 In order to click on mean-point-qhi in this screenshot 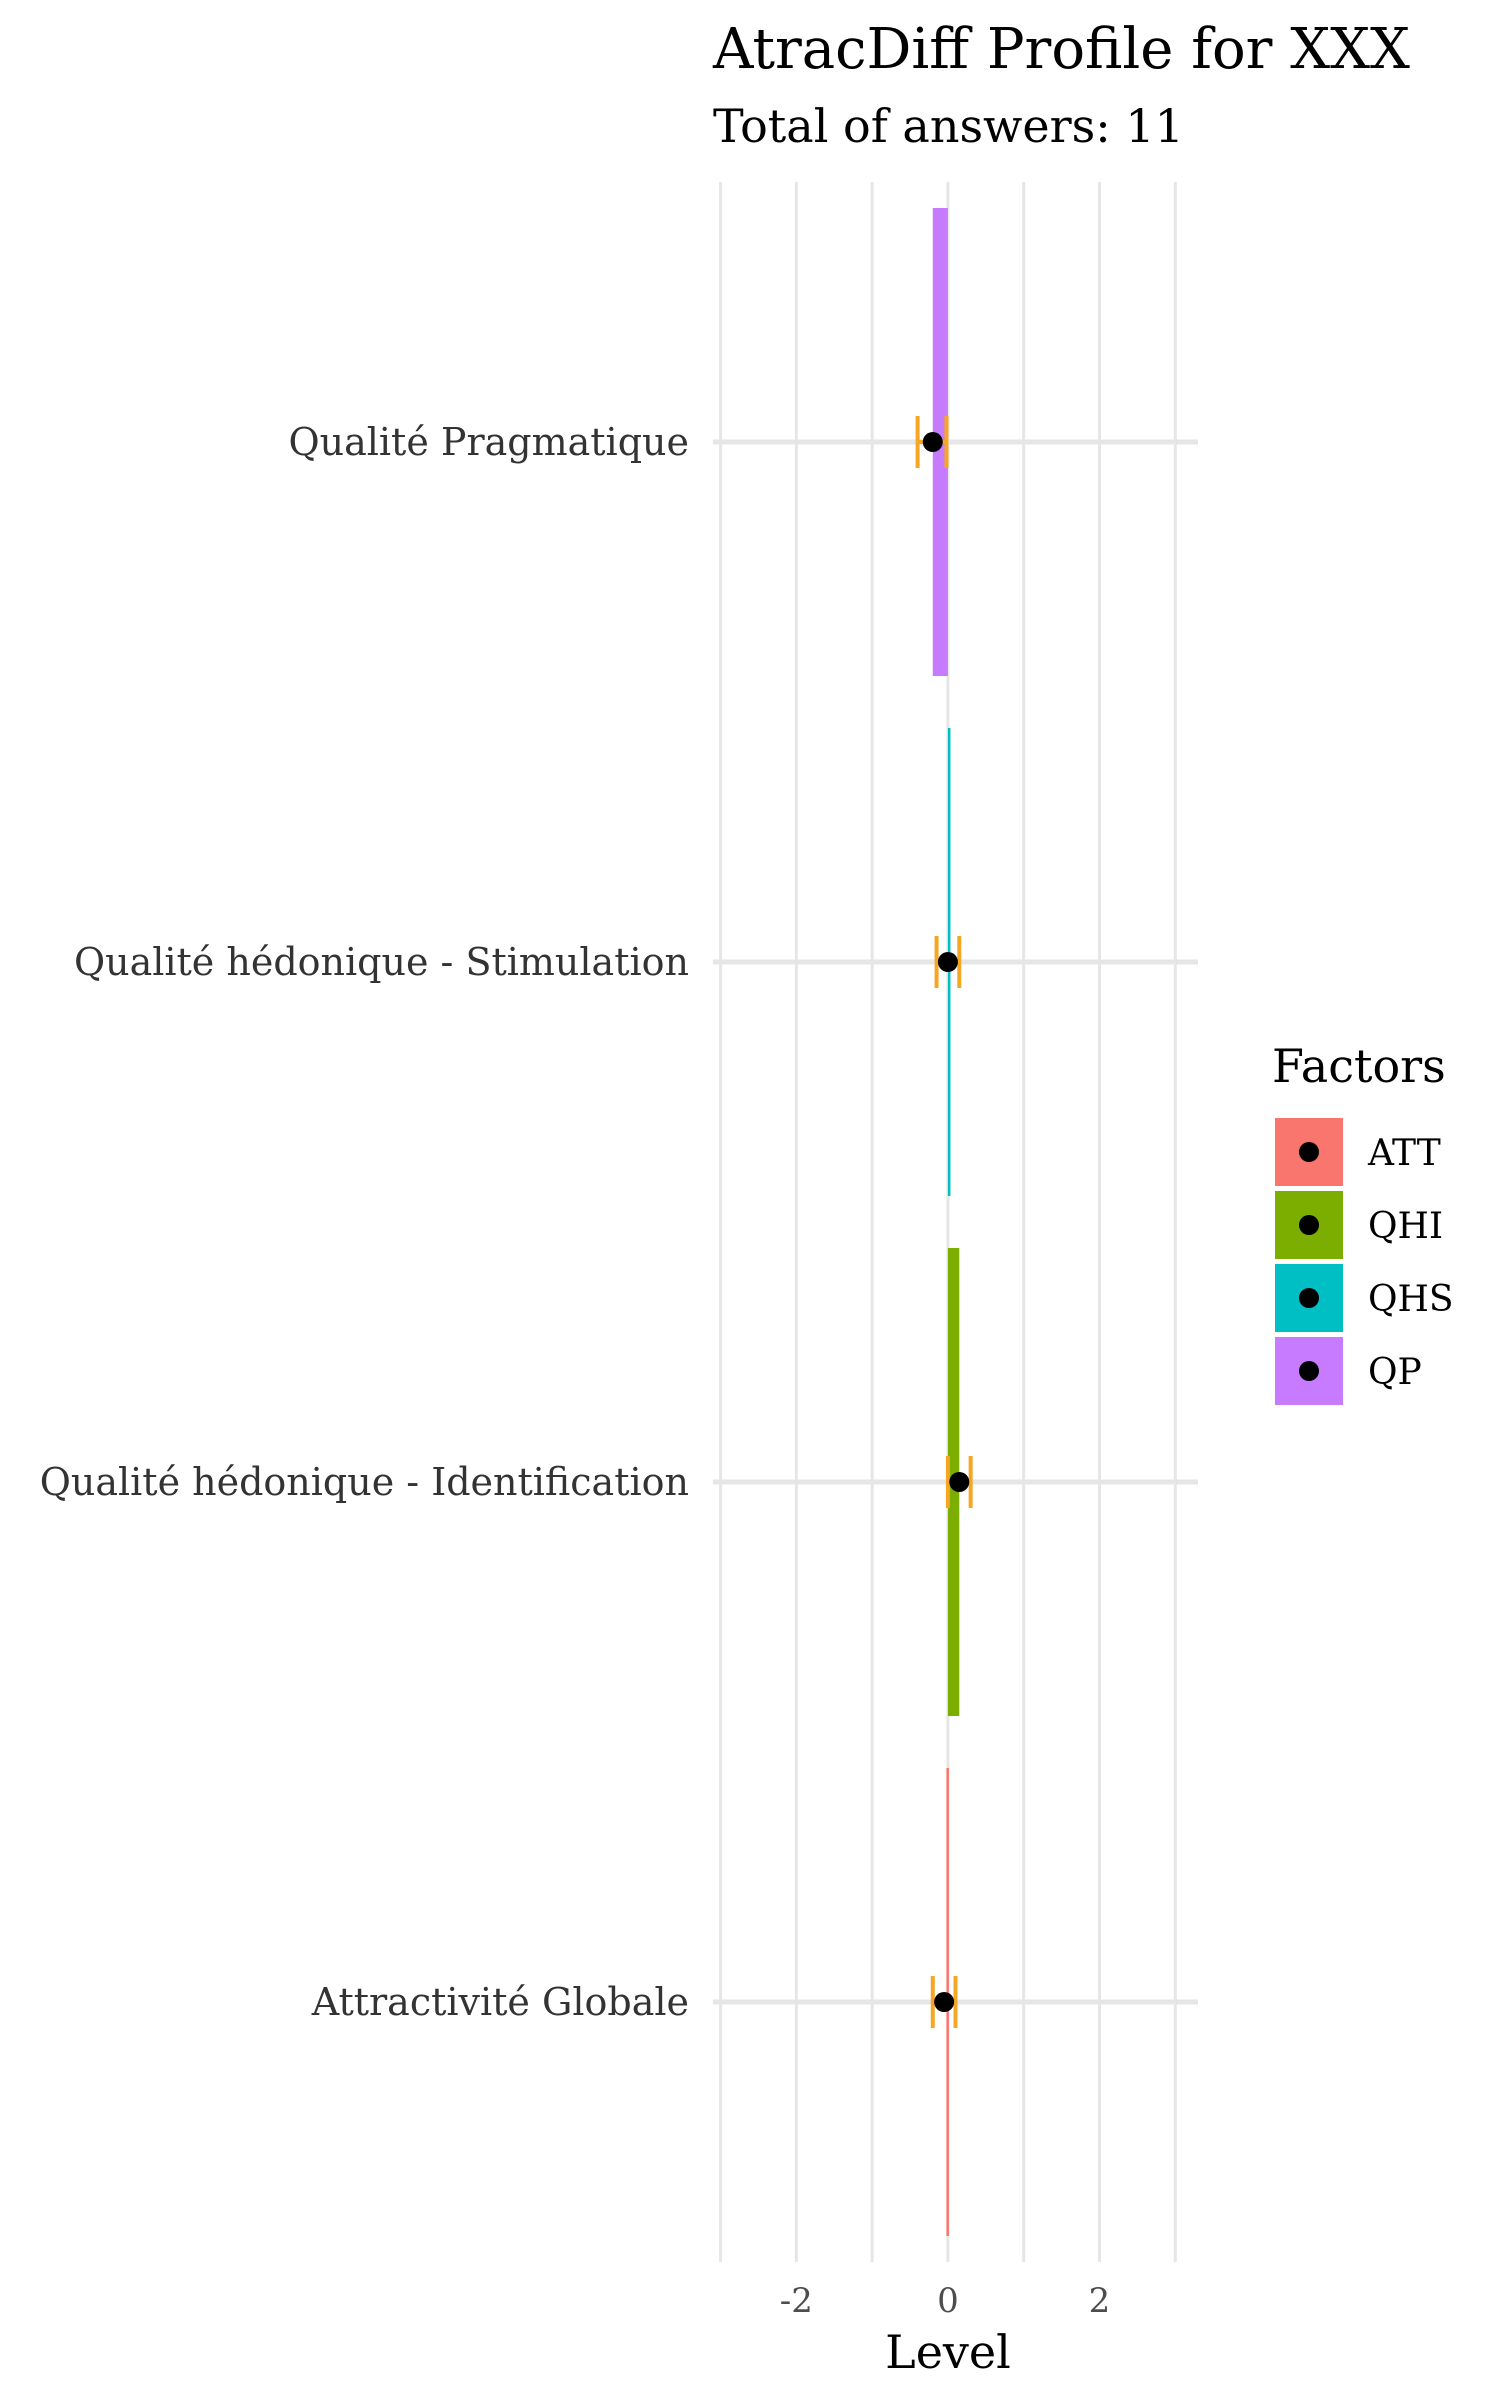, I will do `click(959, 1482)`.